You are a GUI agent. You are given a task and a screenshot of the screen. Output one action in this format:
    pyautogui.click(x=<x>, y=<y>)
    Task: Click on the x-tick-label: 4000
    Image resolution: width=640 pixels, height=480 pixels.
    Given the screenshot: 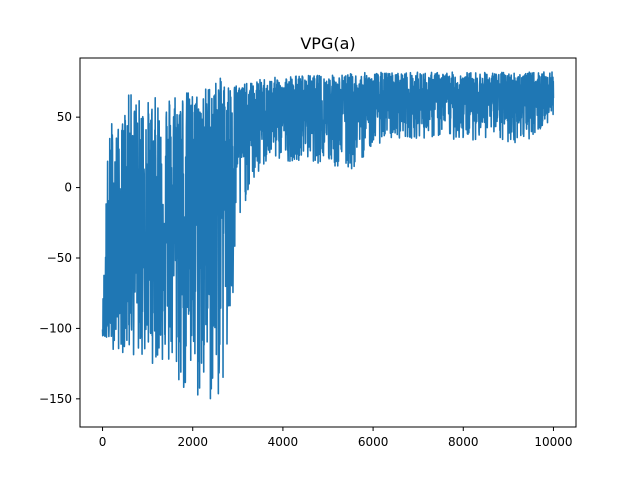 What is the action you would take?
    pyautogui.click(x=283, y=442)
    